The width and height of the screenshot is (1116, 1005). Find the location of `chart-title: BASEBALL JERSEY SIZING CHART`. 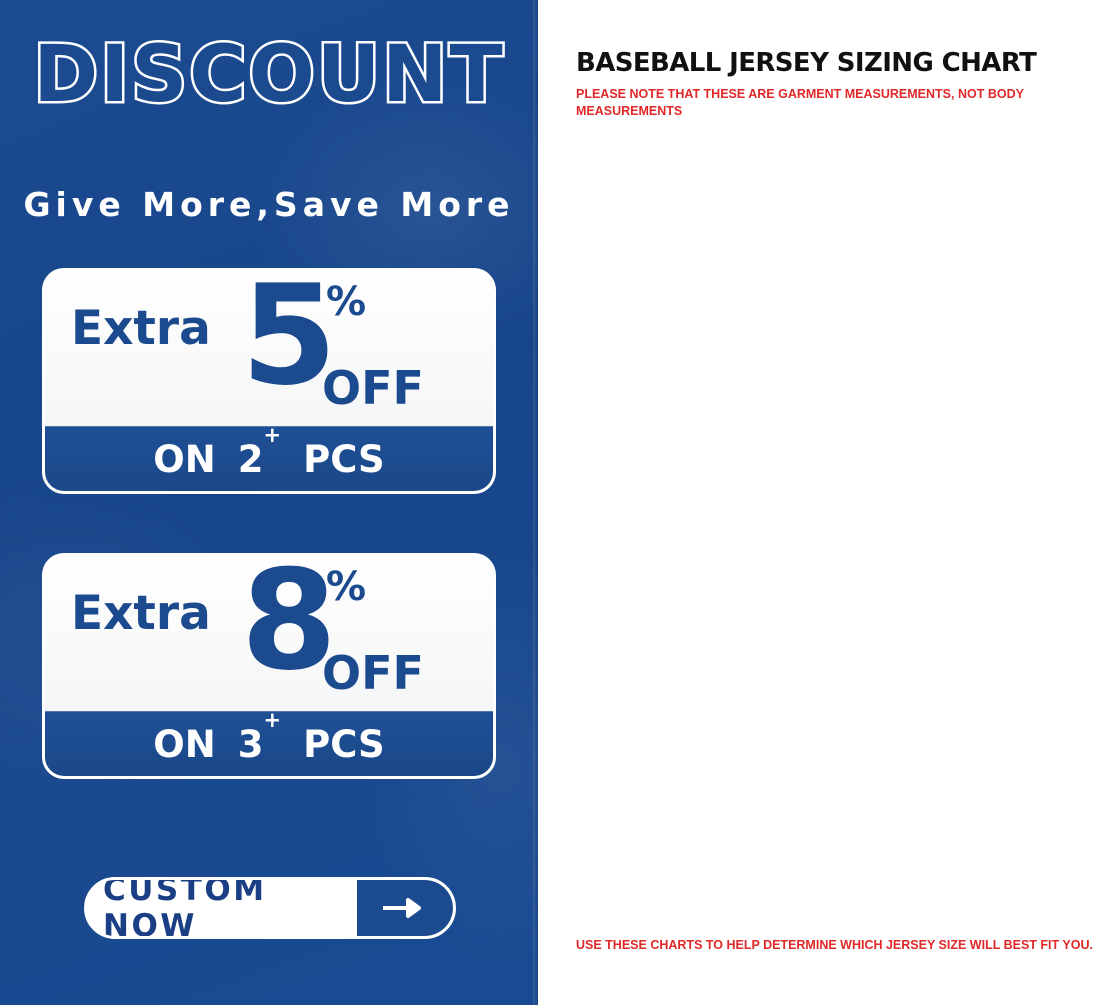

chart-title: BASEBALL JERSEY SIZING CHART is located at coordinates (806, 63).